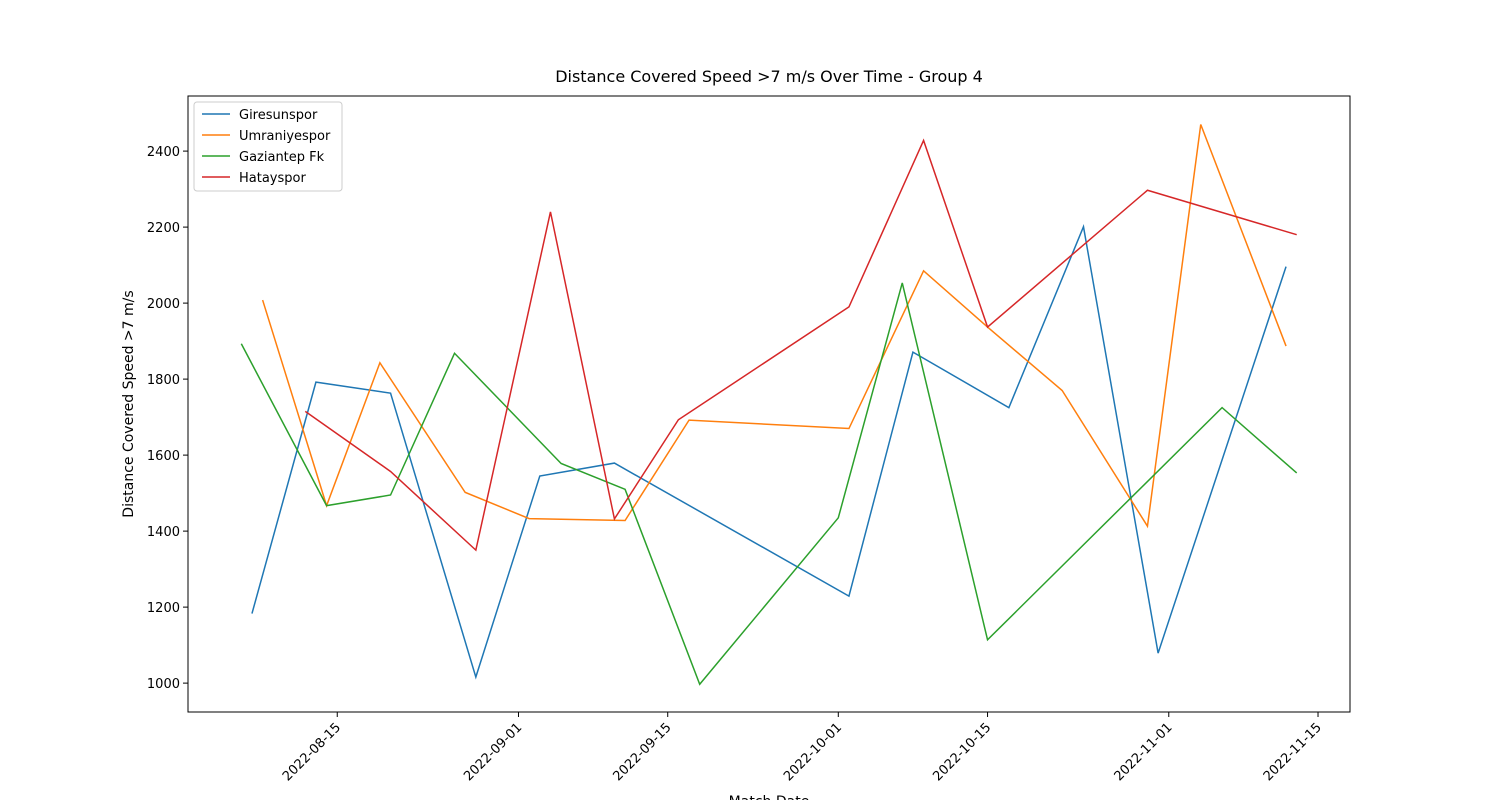  Describe the element at coordinates (163, 608) in the screenshot. I see `y-tick-label: 1200` at that location.